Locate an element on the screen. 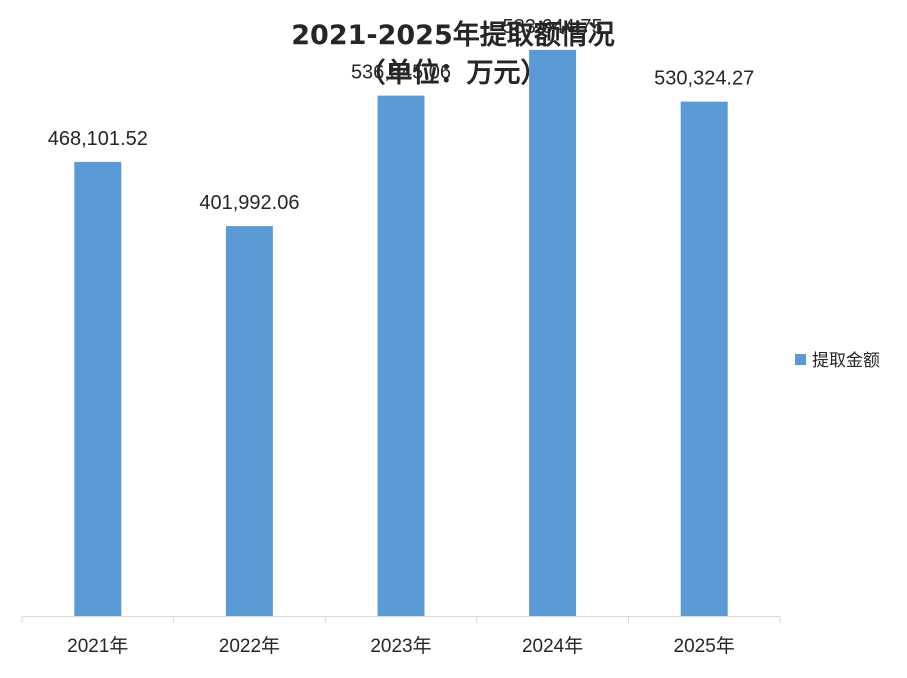  legend: 提取金额 is located at coordinates (837, 361).